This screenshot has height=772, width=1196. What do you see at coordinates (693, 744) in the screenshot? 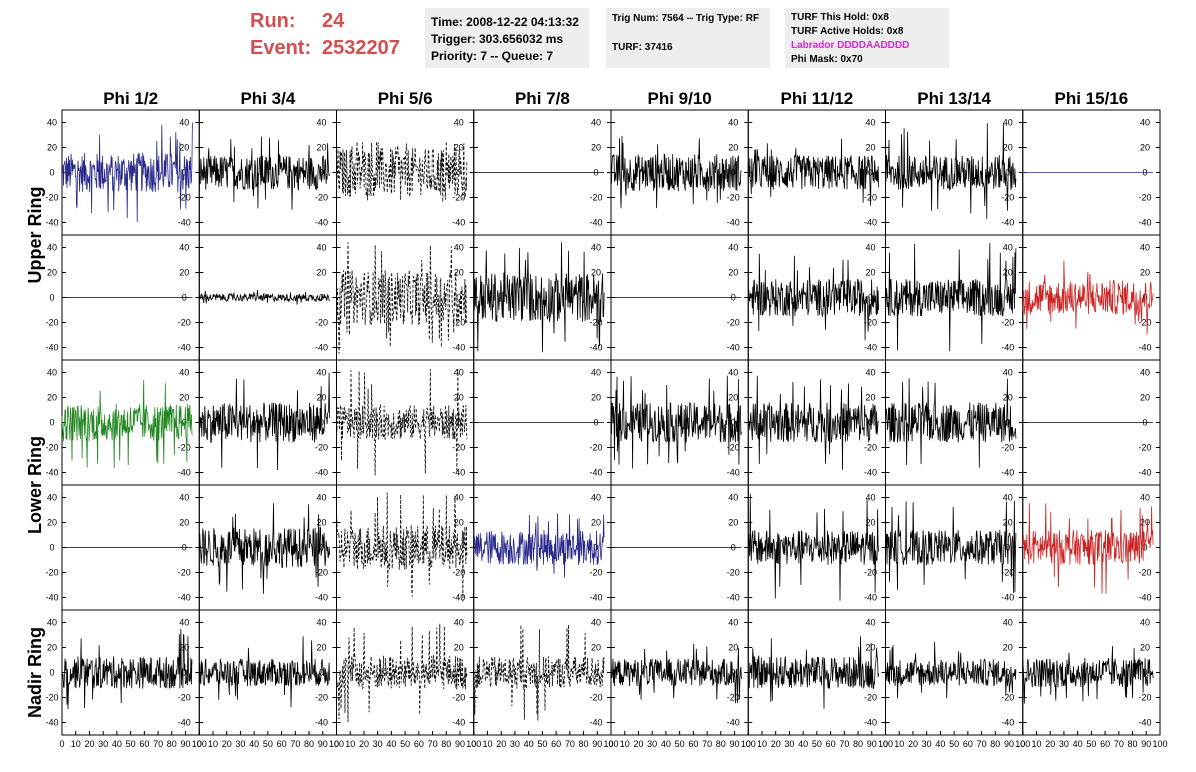
I see `x-tick-label: 60` at bounding box center [693, 744].